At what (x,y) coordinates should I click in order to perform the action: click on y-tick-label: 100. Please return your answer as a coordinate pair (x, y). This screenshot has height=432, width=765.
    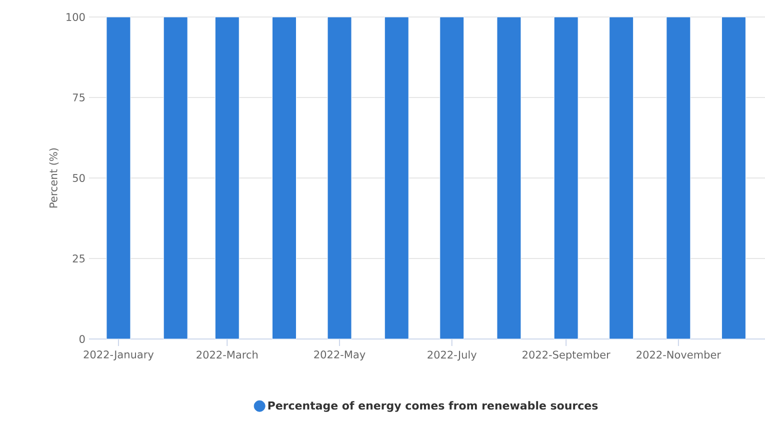
    Looking at the image, I should click on (75, 17).